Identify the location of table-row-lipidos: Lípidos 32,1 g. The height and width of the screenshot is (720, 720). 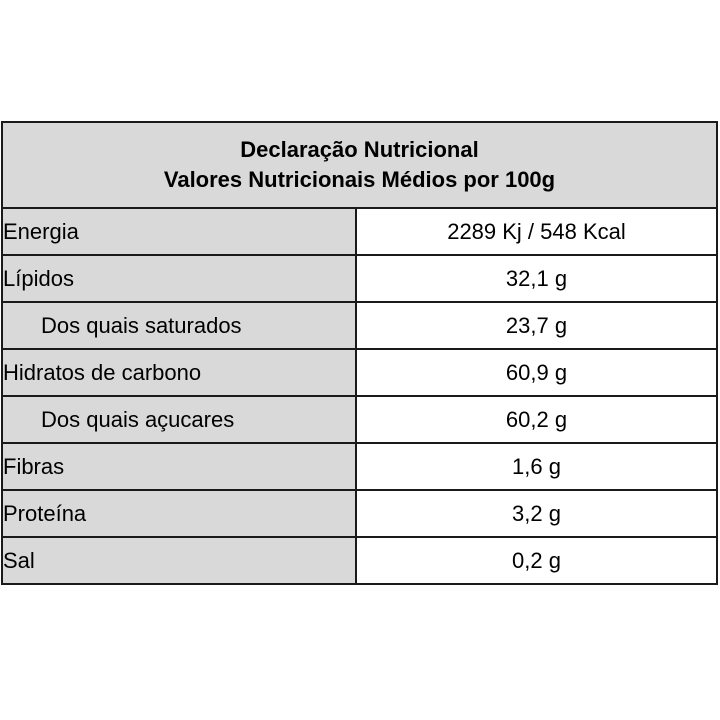
(359, 278).